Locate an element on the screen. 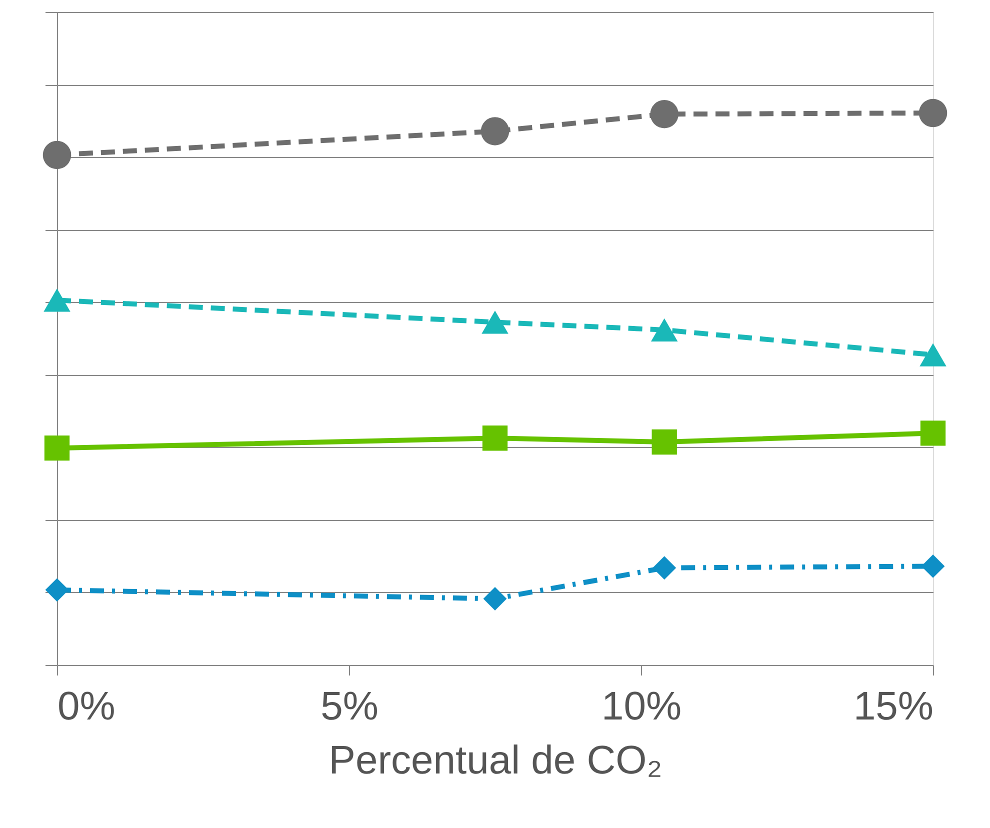 The image size is (990, 828). x-tick-label: 10% is located at coordinates (641, 706).